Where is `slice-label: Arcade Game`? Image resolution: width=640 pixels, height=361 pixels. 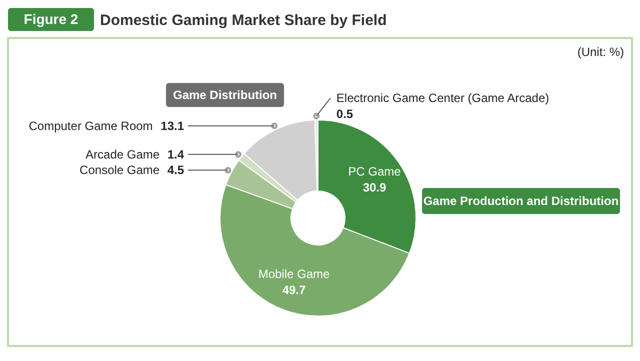 slice-label: Arcade Game is located at coordinates (123, 154).